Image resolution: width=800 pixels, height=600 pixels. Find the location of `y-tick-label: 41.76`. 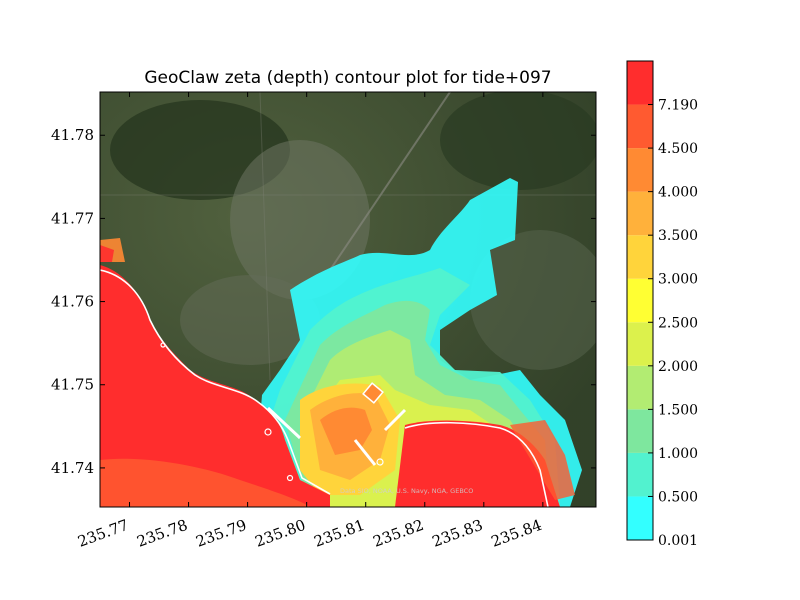

y-tick-label: 41.76 is located at coordinates (72, 302).